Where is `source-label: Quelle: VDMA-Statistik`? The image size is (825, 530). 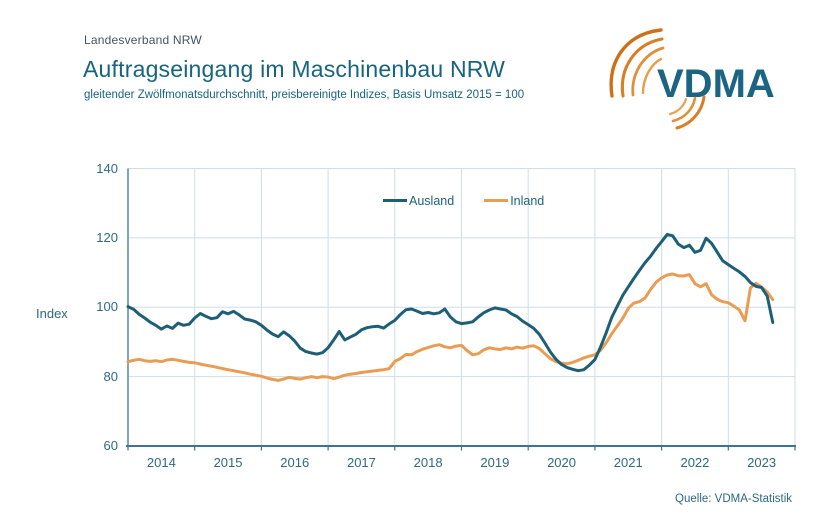
source-label: Quelle: VDMA-Statistik is located at coordinates (733, 499).